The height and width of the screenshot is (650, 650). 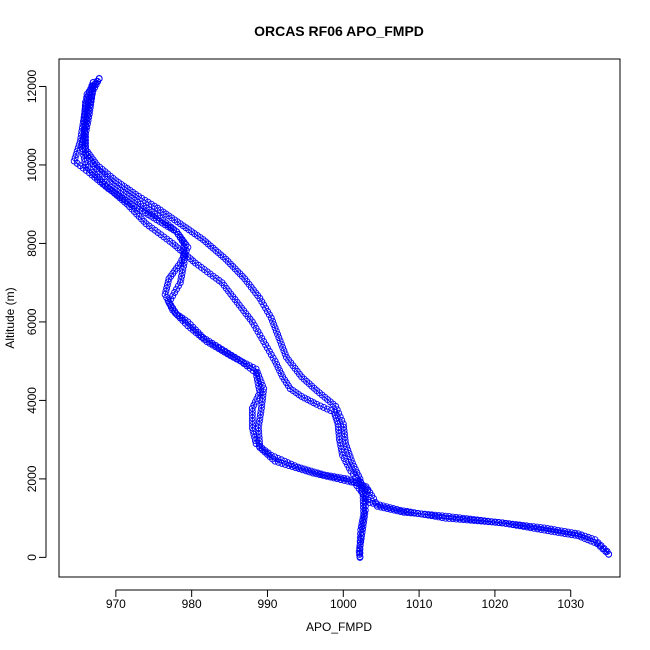 I want to click on x-tick-label: 1030, so click(x=570, y=604).